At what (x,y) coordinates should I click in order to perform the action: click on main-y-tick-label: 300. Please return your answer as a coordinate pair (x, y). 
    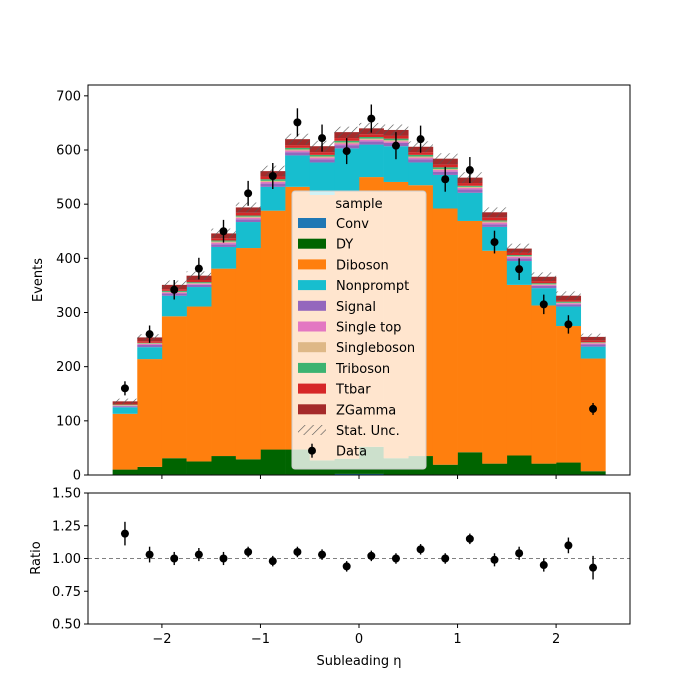
    Looking at the image, I should click on (68, 313).